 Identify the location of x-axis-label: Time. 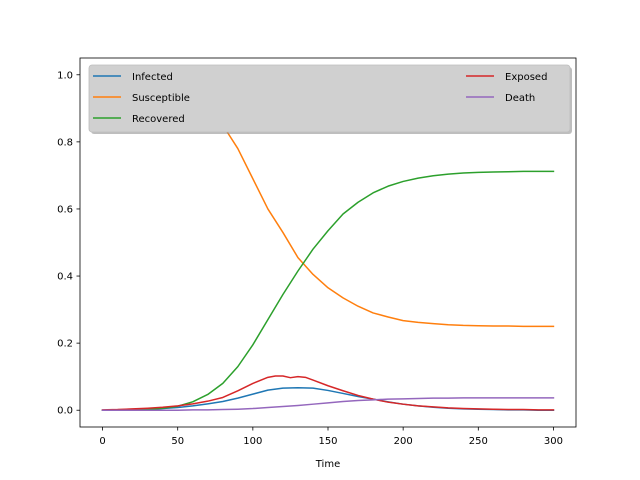
(327, 464).